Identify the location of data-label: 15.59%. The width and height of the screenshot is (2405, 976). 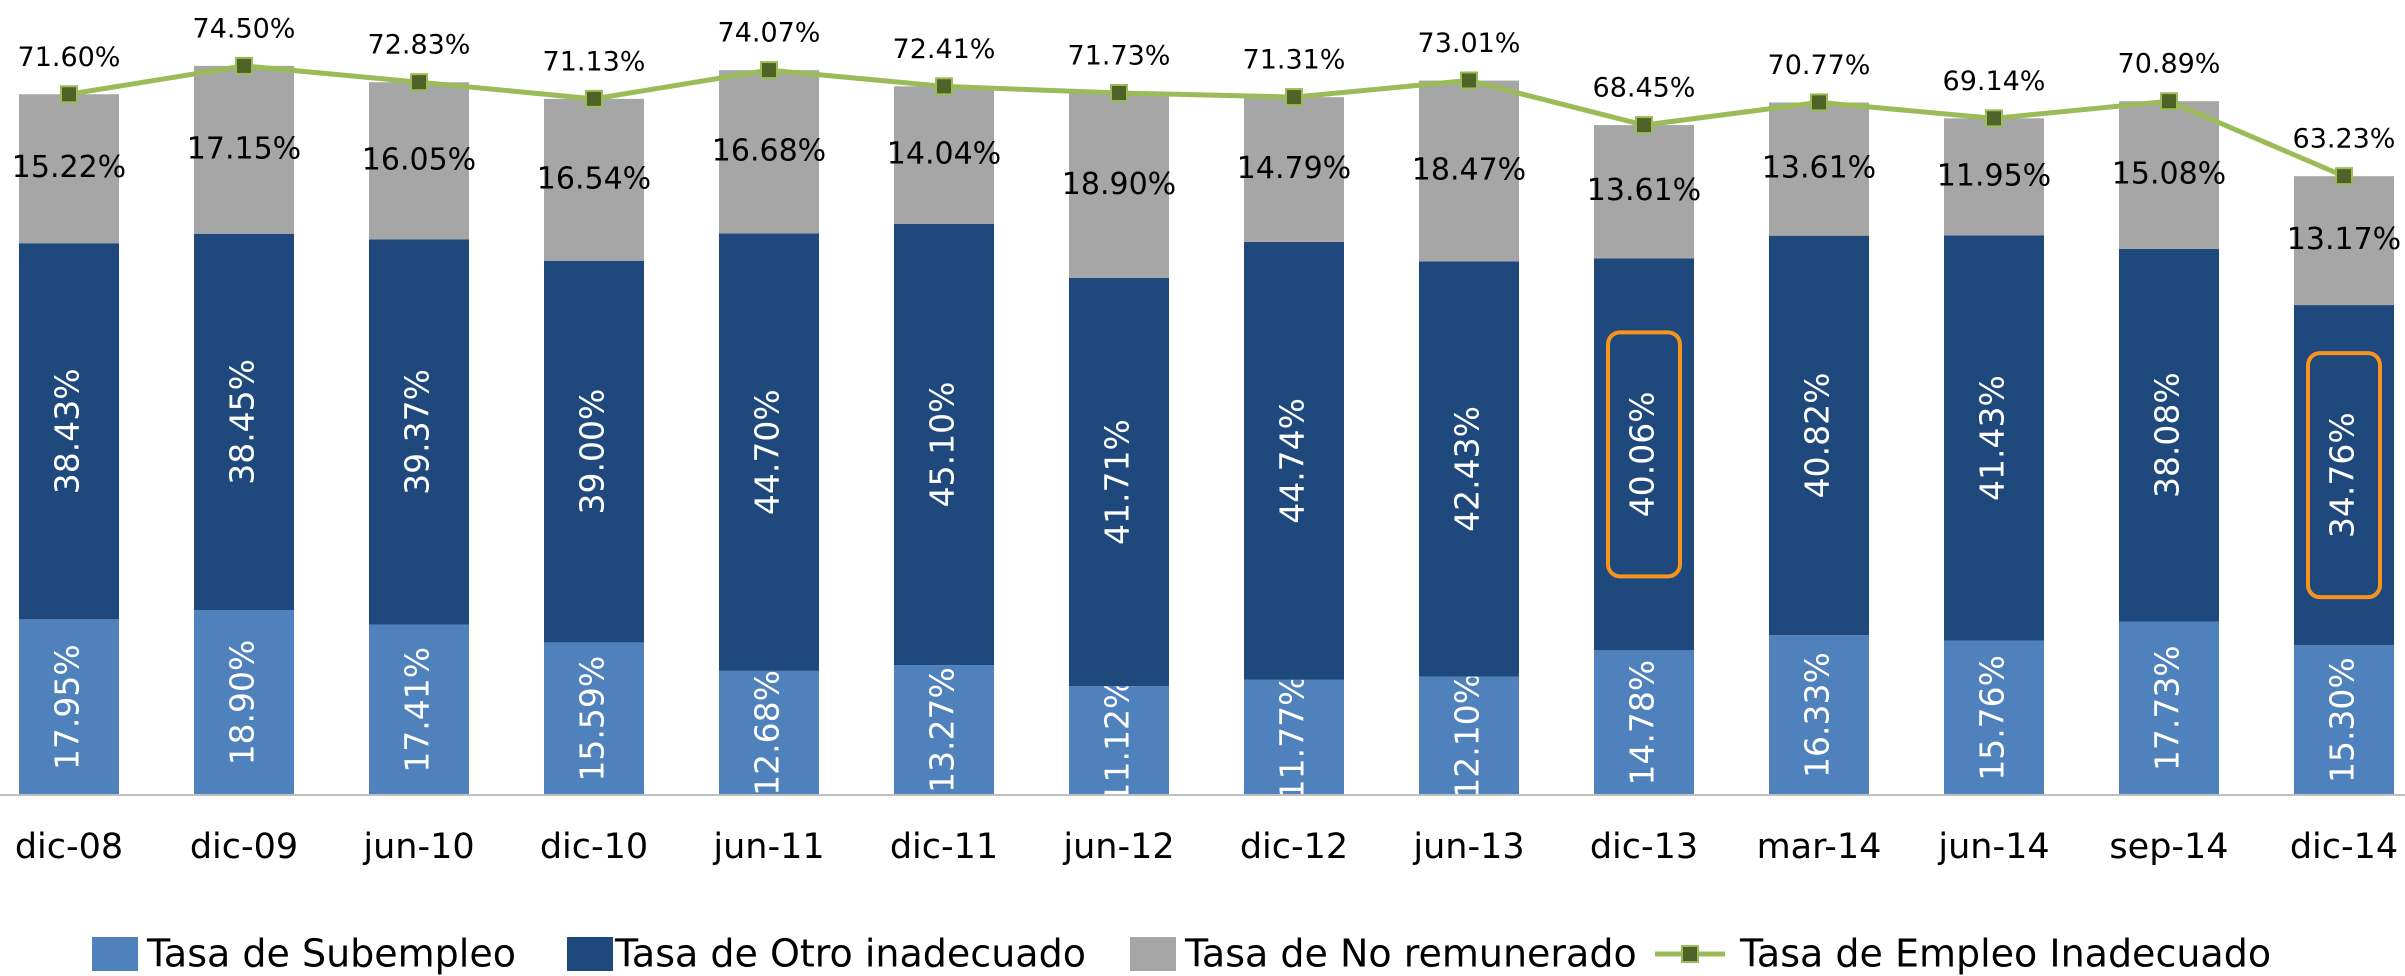
(592, 719).